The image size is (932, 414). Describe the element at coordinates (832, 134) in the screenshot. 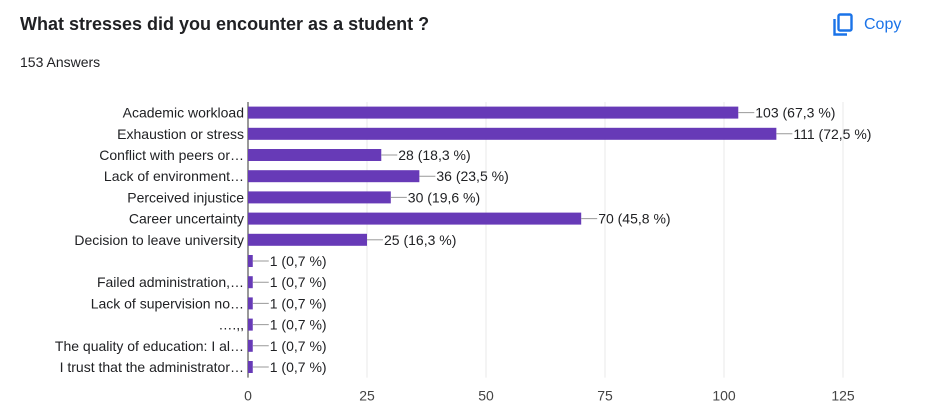

I see `value-label: 111 (72,5 %)` at that location.